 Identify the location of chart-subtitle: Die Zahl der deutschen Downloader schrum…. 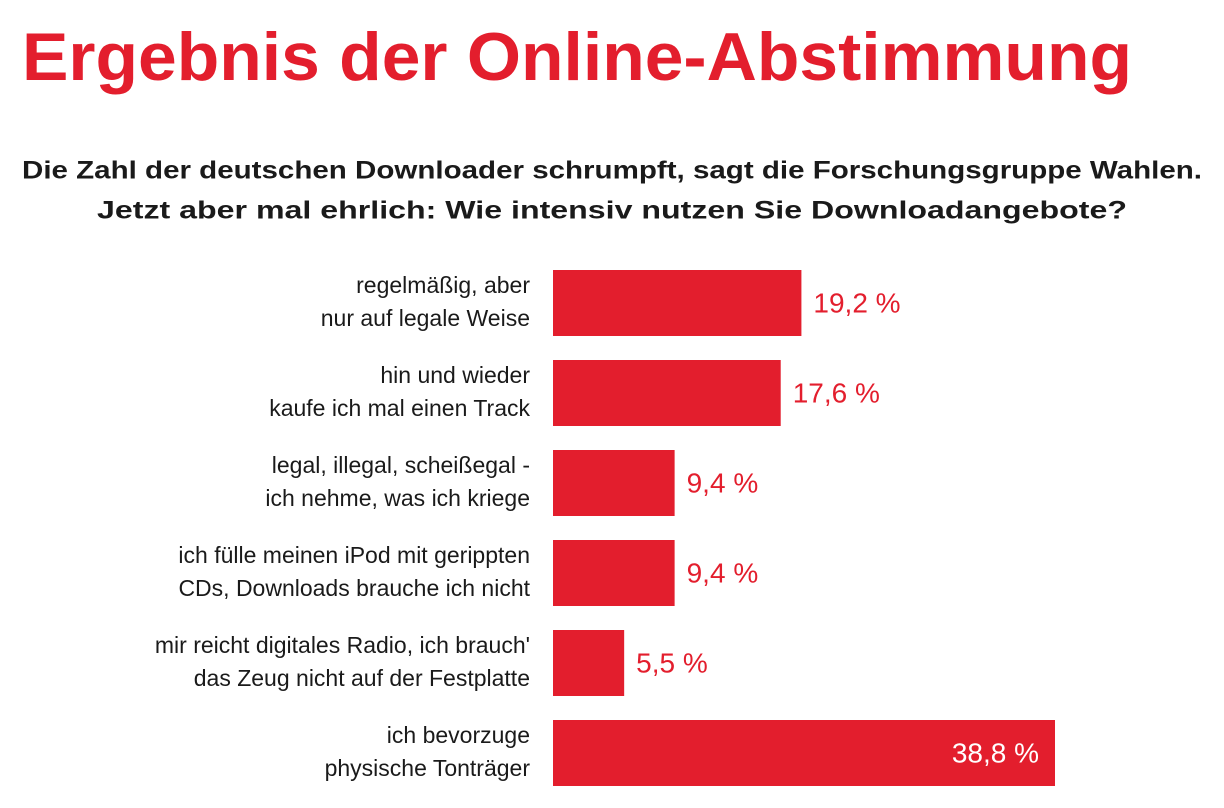
(612, 171).